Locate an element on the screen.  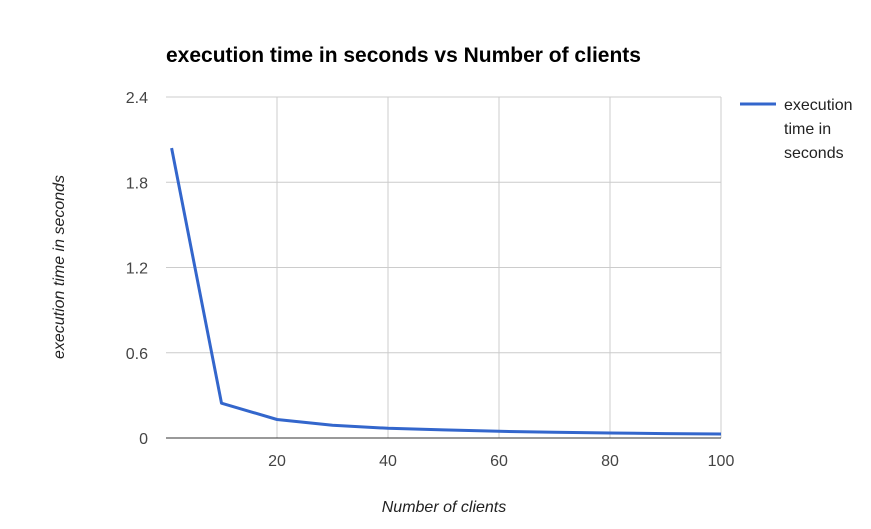
x-tick-label: 100 is located at coordinates (721, 461).